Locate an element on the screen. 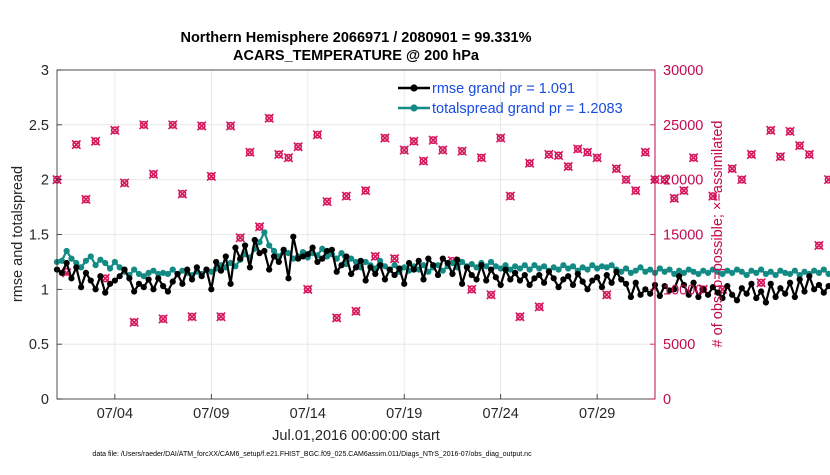 The image size is (830, 475). x-tick-label: 07/14 is located at coordinates (308, 414).